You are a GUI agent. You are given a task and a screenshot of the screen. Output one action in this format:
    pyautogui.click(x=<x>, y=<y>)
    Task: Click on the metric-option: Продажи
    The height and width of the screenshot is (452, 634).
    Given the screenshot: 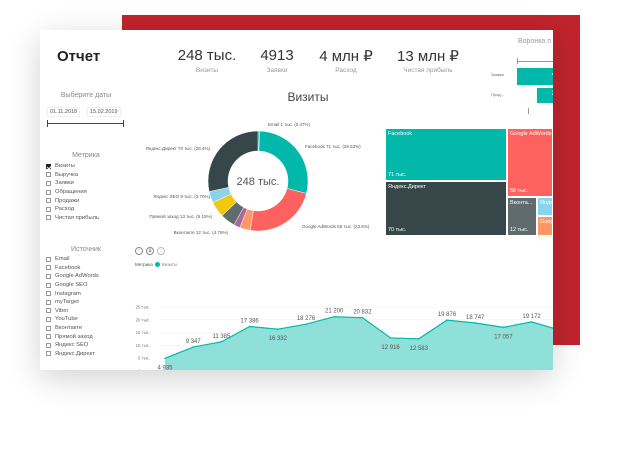 What is the action you would take?
    pyautogui.click(x=72, y=200)
    